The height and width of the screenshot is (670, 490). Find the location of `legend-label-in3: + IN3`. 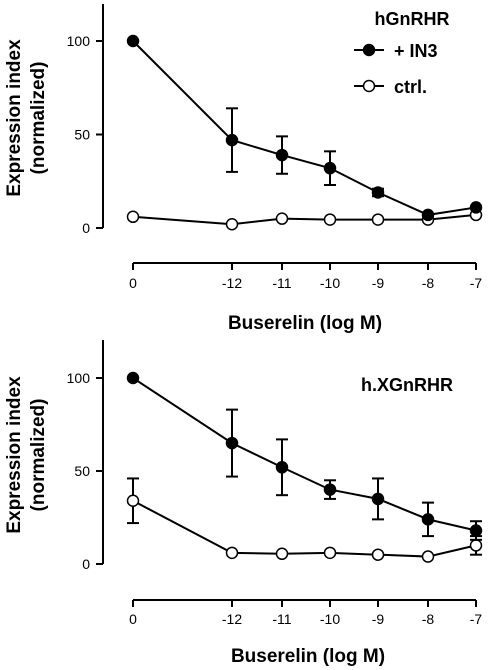

legend-label-in3: + IN3 is located at coordinates (416, 51).